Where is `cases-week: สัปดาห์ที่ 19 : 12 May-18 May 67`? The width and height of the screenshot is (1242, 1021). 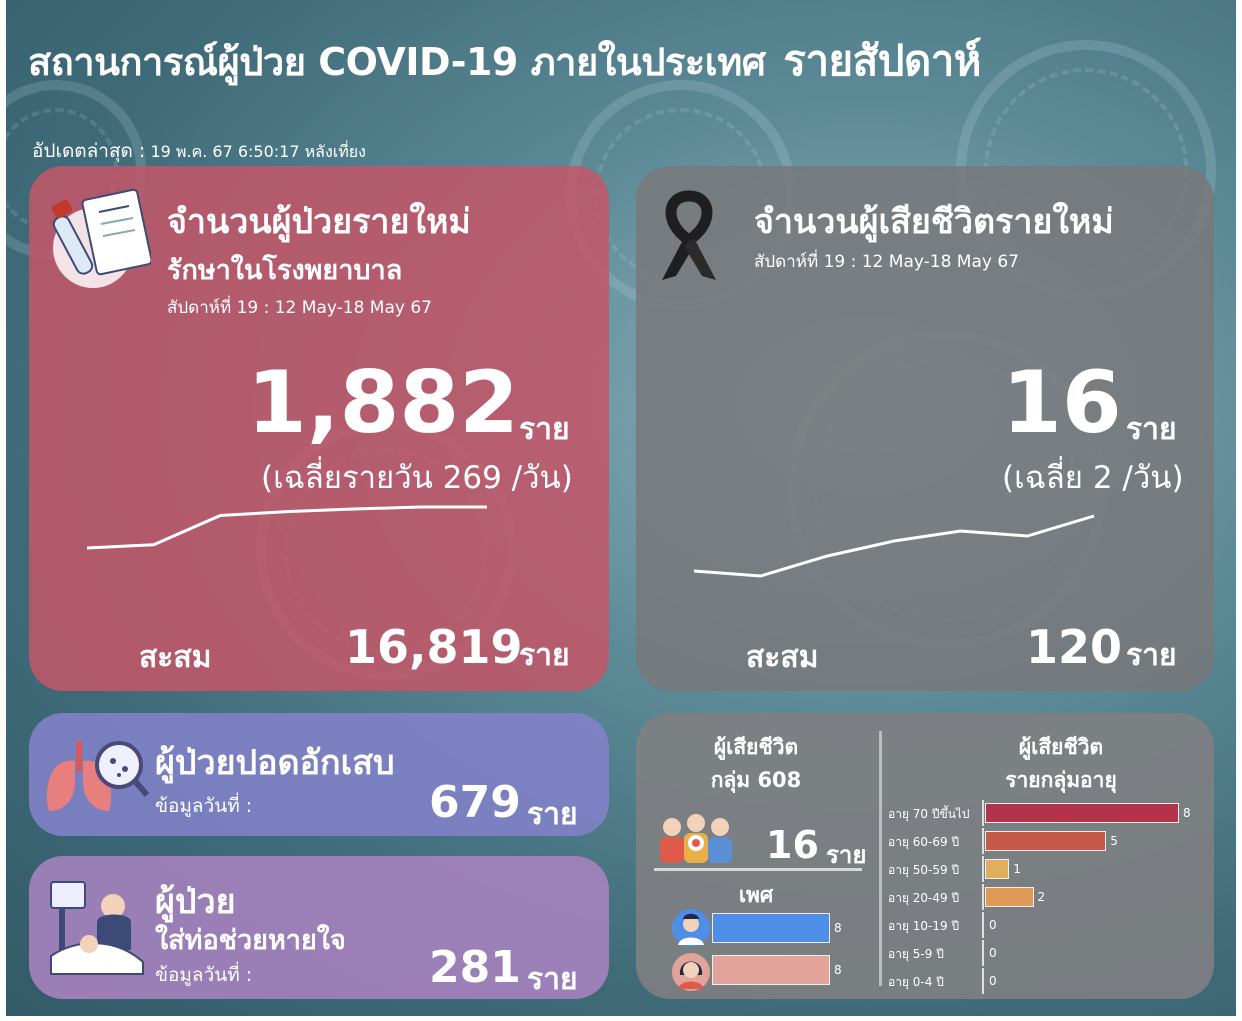
cases-week: สัปดาห์ที่ 19 : 12 May-18 May 67 is located at coordinates (299, 308).